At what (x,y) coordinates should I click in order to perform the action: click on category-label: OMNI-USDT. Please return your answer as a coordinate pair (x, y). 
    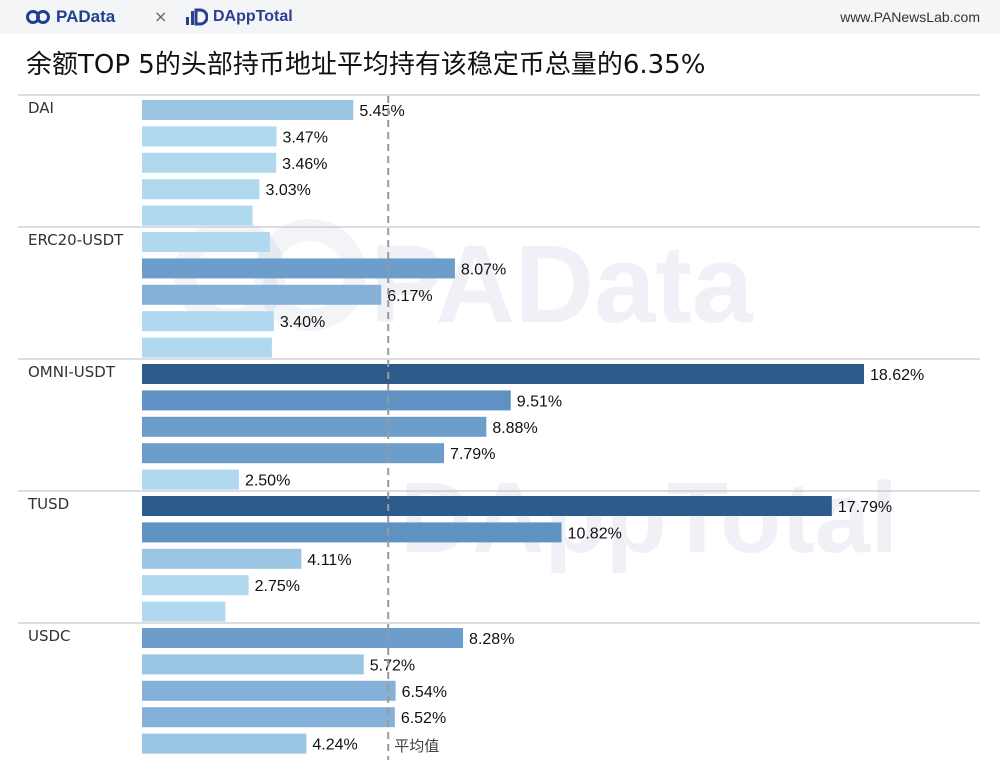
    Looking at the image, I should click on (72, 372).